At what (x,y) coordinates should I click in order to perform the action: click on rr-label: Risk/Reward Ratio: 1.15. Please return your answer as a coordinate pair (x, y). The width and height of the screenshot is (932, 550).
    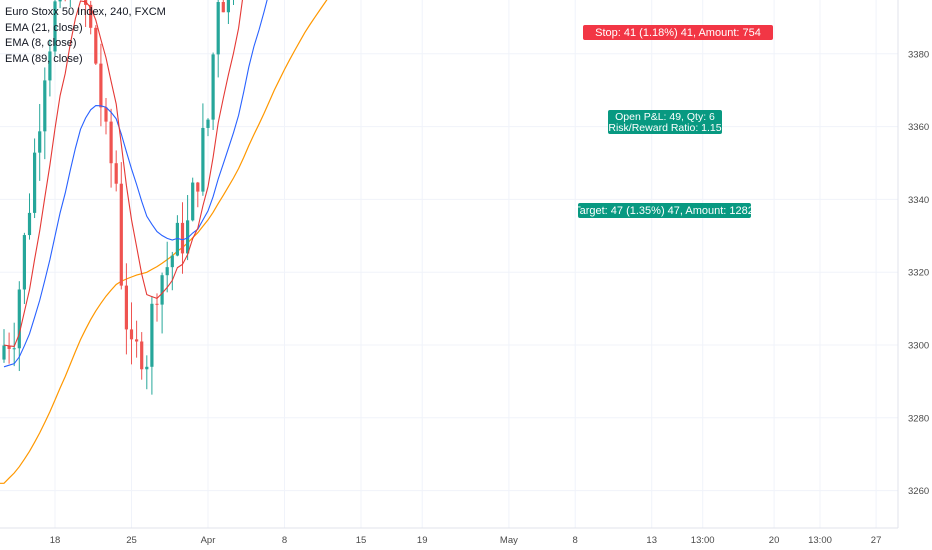
    Looking at the image, I should click on (664, 128).